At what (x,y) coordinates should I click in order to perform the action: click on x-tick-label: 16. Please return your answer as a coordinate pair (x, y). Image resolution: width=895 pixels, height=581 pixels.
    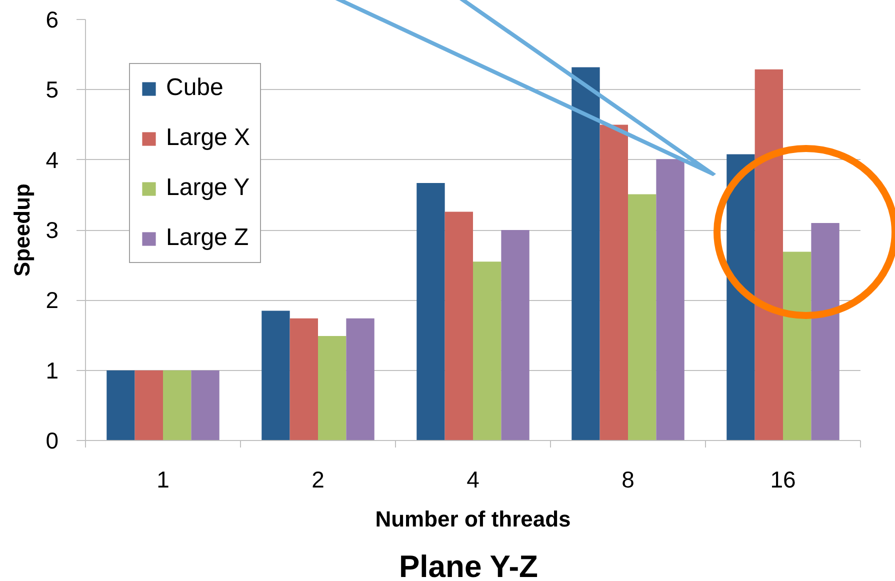
    Looking at the image, I should click on (783, 479).